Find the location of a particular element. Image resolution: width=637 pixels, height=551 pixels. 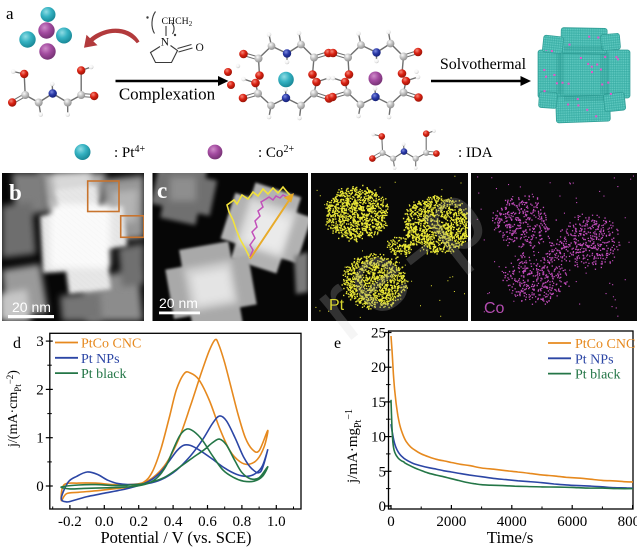

svg-text: d is located at coordinates (17, 343).